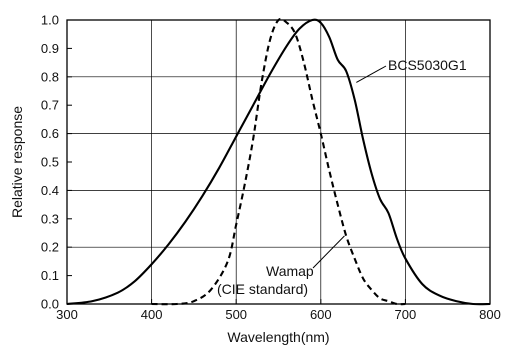 The image size is (506, 347). I want to click on cie-standard-annotation: (CIE standard), so click(262, 289).